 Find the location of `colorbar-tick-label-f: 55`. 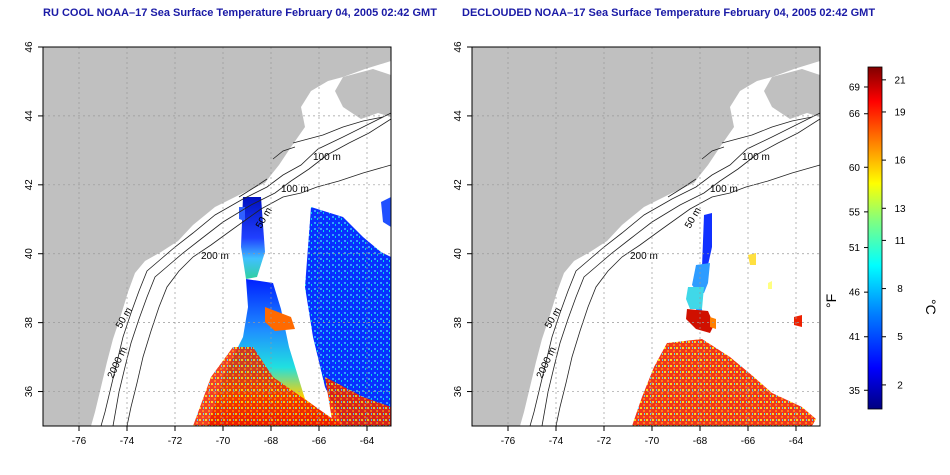

colorbar-tick-label-f: 55 is located at coordinates (855, 212).